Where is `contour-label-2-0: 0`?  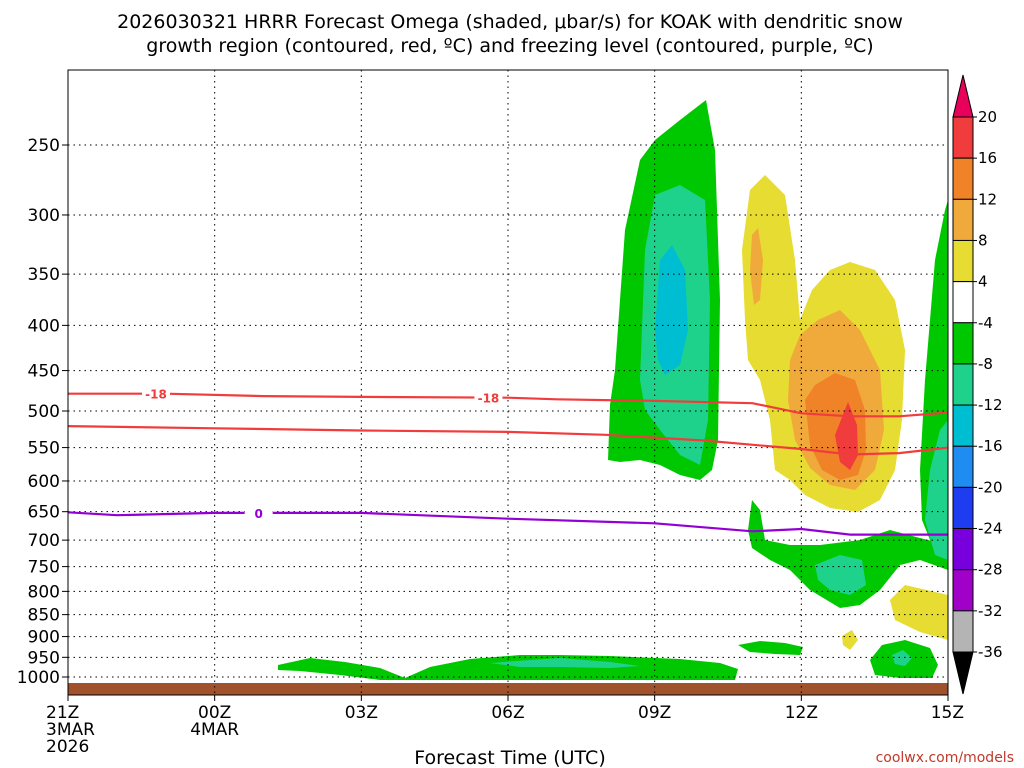
contour-label-2-0: 0 is located at coordinates (258, 514).